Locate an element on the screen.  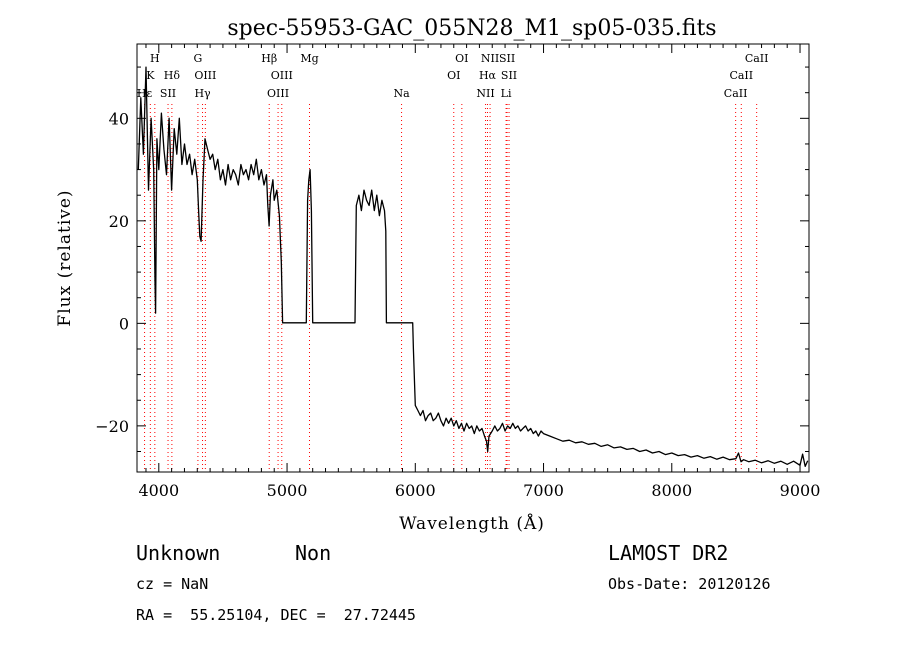
coordinates: RA = 55.25104, DEC = 27.72445 is located at coordinates (276, 615).